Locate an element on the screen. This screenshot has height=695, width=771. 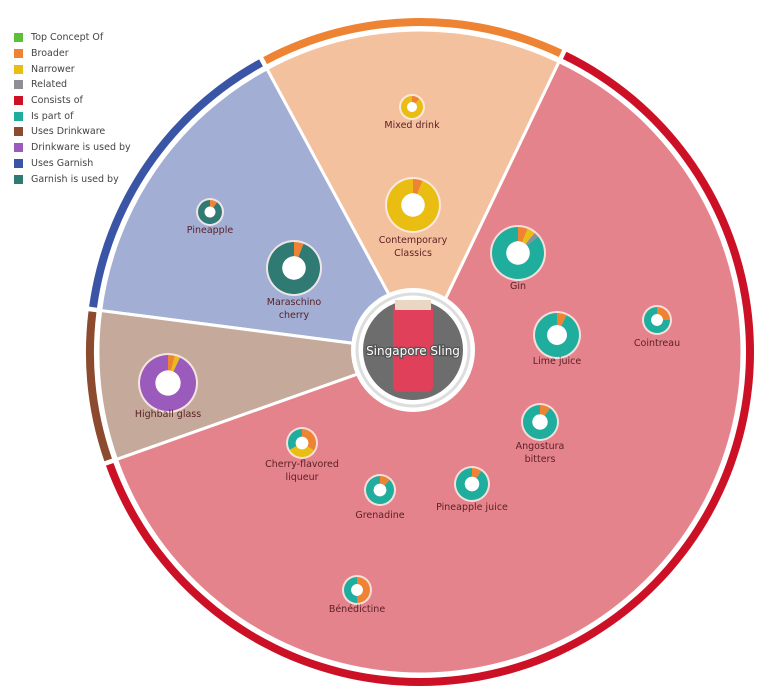
node-label: Cherry-flavored liqueur is located at coordinates (302, 471).